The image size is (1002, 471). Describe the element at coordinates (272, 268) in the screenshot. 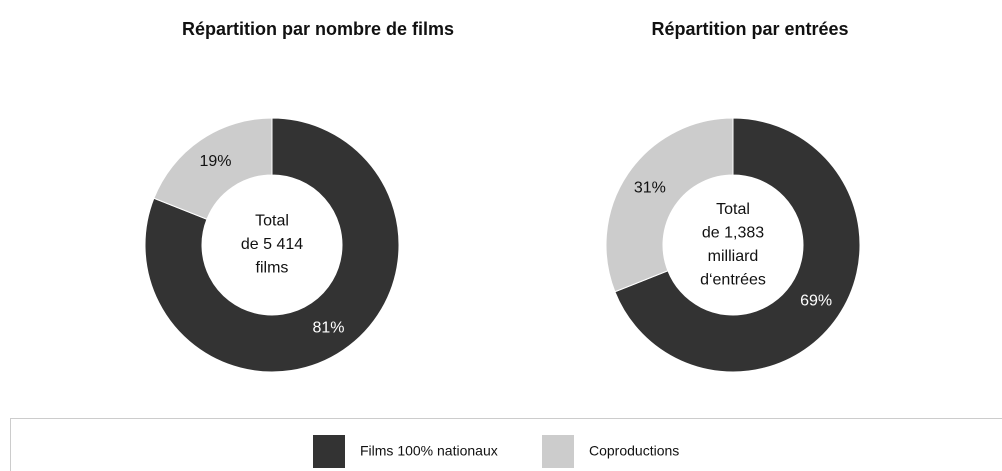

I see `center-label: films` at that location.